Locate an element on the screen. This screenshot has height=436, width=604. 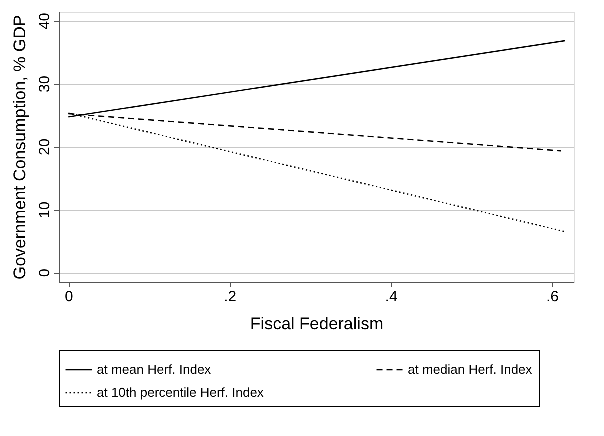
y-tick-label: 10 is located at coordinates (45, 210).